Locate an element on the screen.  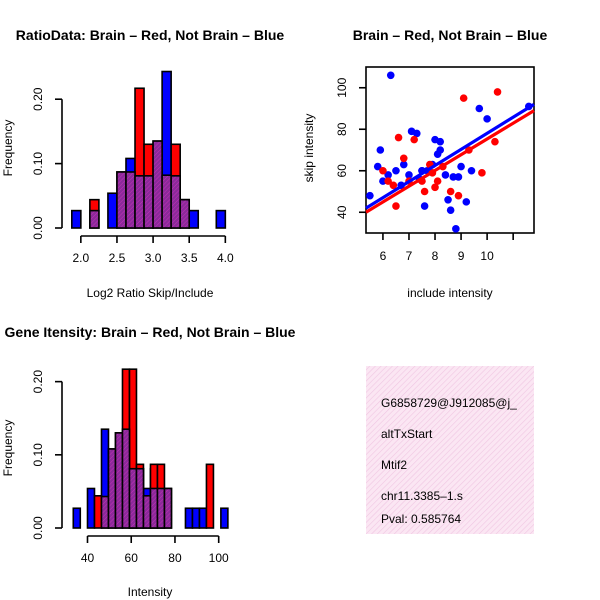
intensity-x-tick-label: 40 is located at coordinates (88, 558).